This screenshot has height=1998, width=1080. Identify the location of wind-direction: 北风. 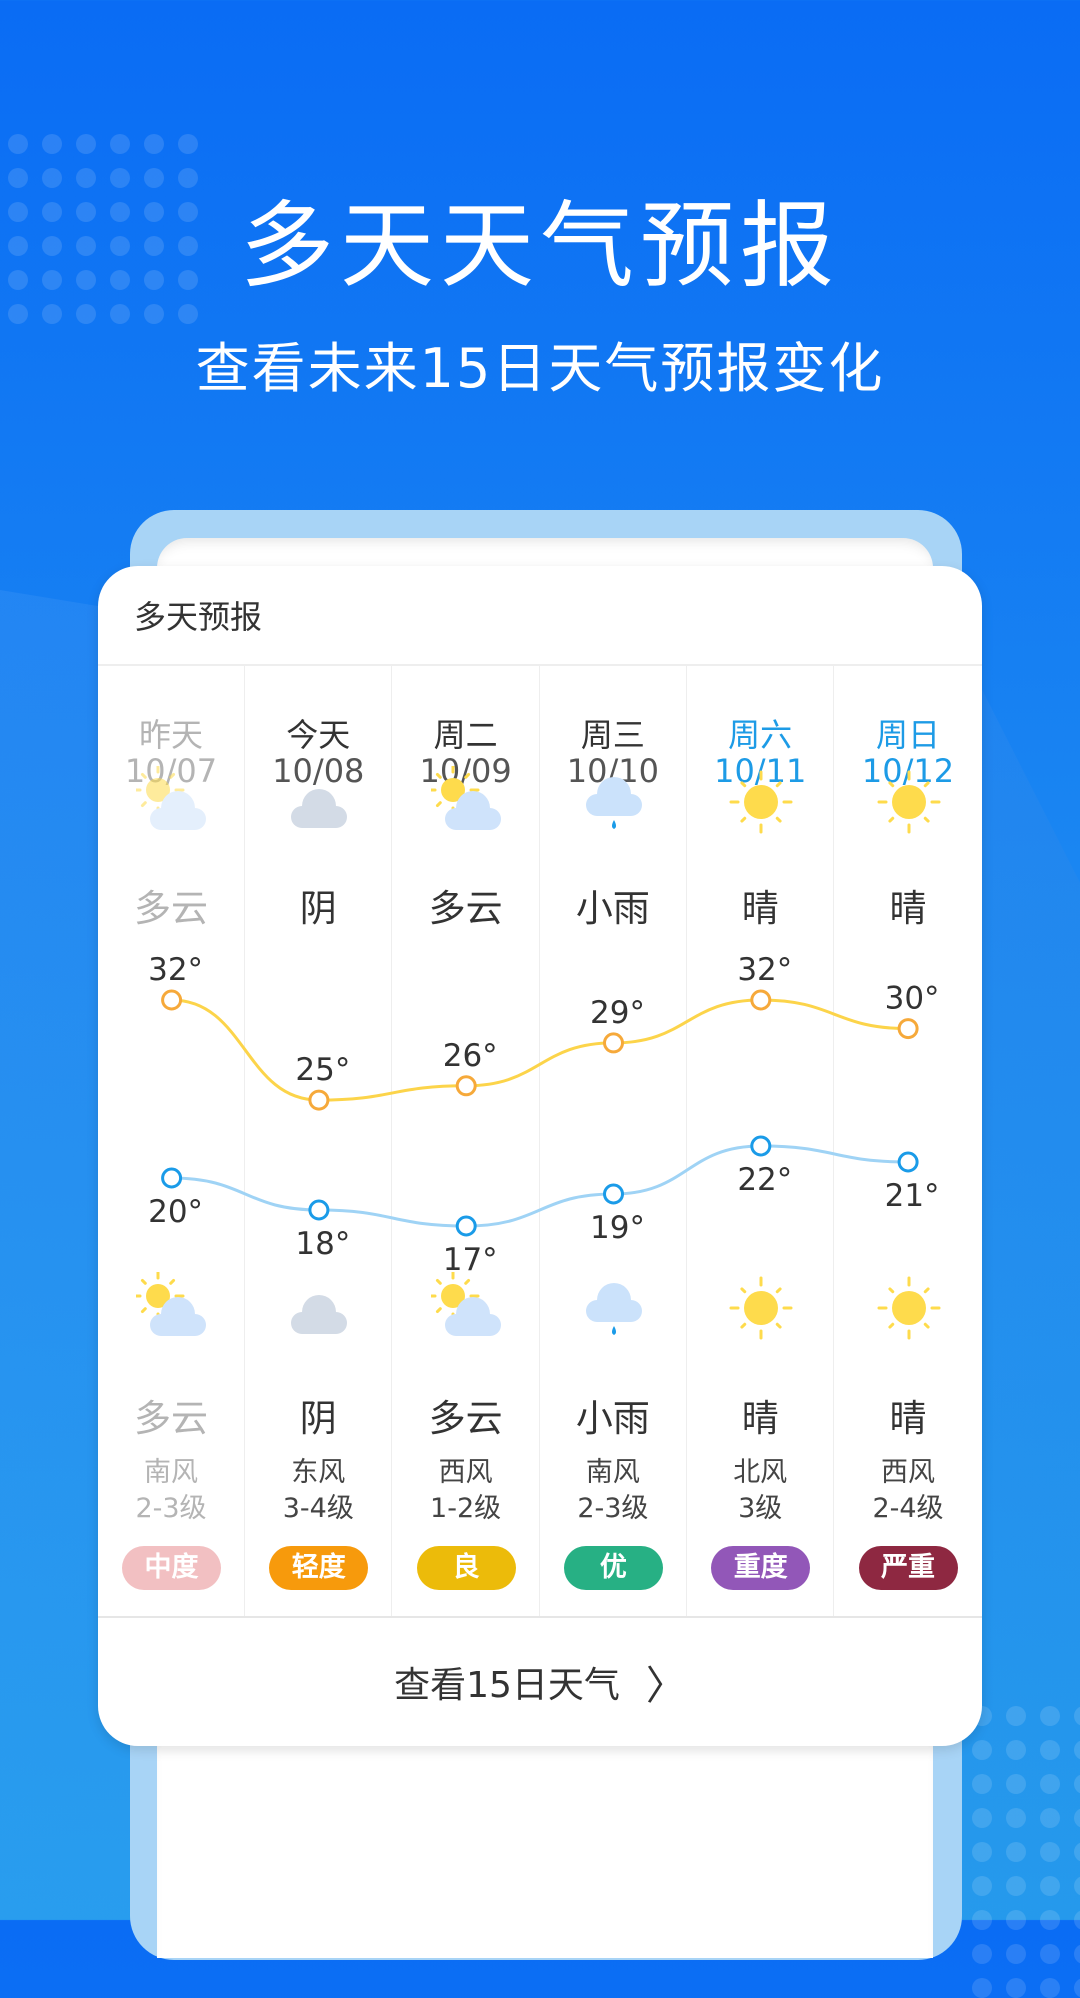
(760, 1472).